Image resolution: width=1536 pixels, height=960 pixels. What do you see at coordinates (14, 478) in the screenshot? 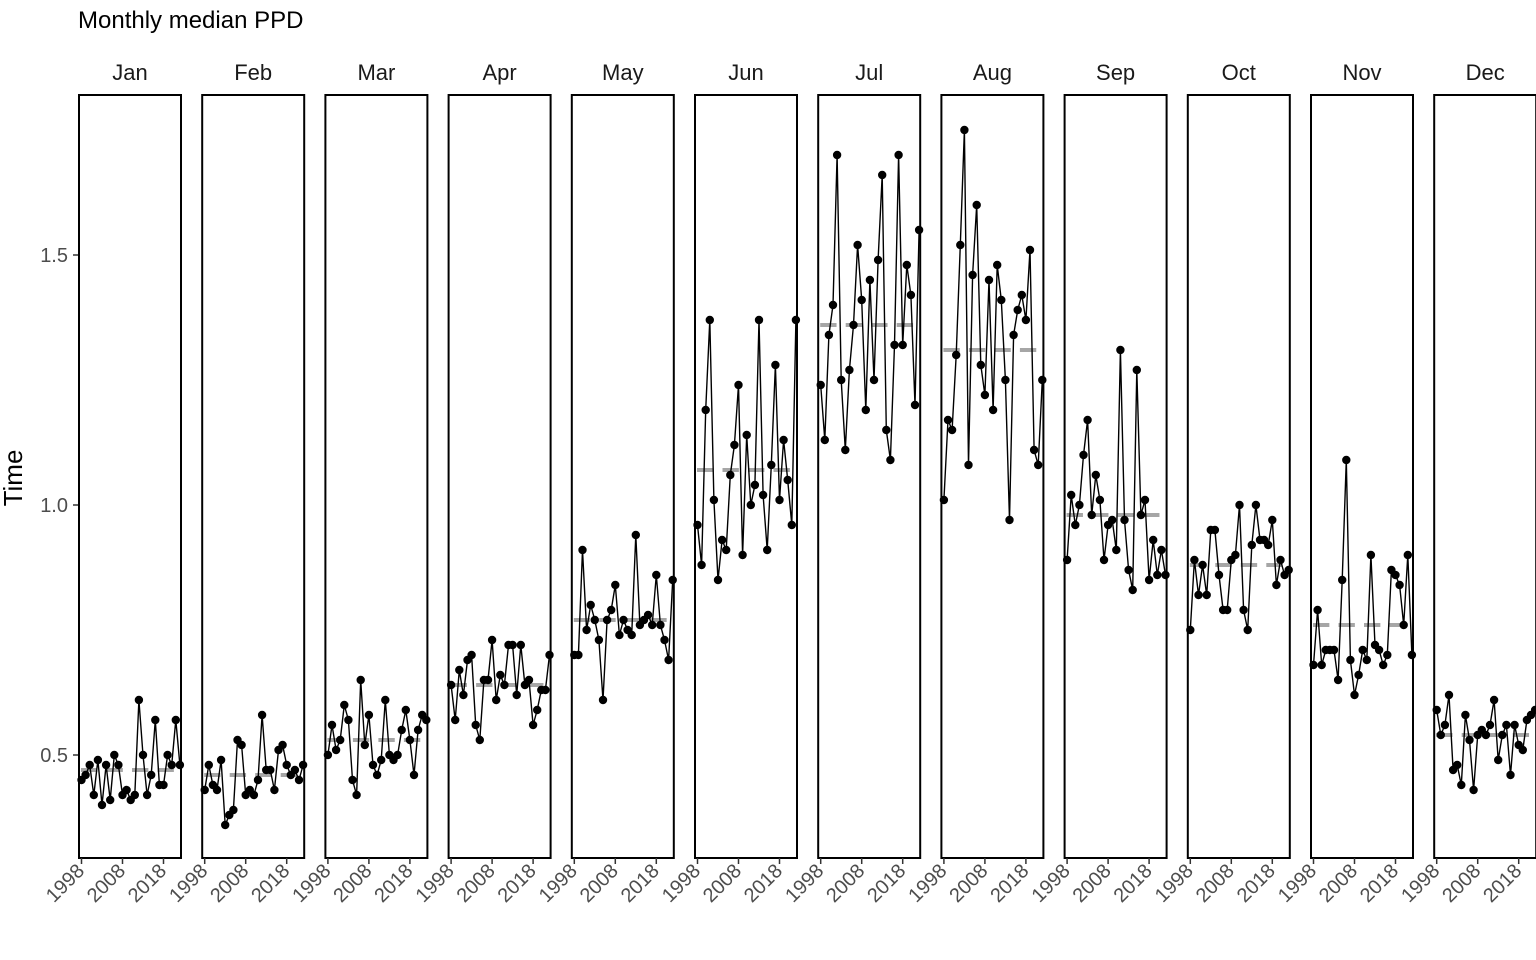
I see `y-axis-label: Time` at bounding box center [14, 478].